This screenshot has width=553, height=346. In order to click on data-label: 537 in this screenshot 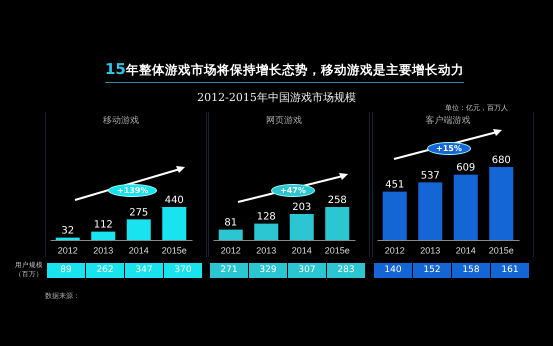, I will do `click(430, 176)`.